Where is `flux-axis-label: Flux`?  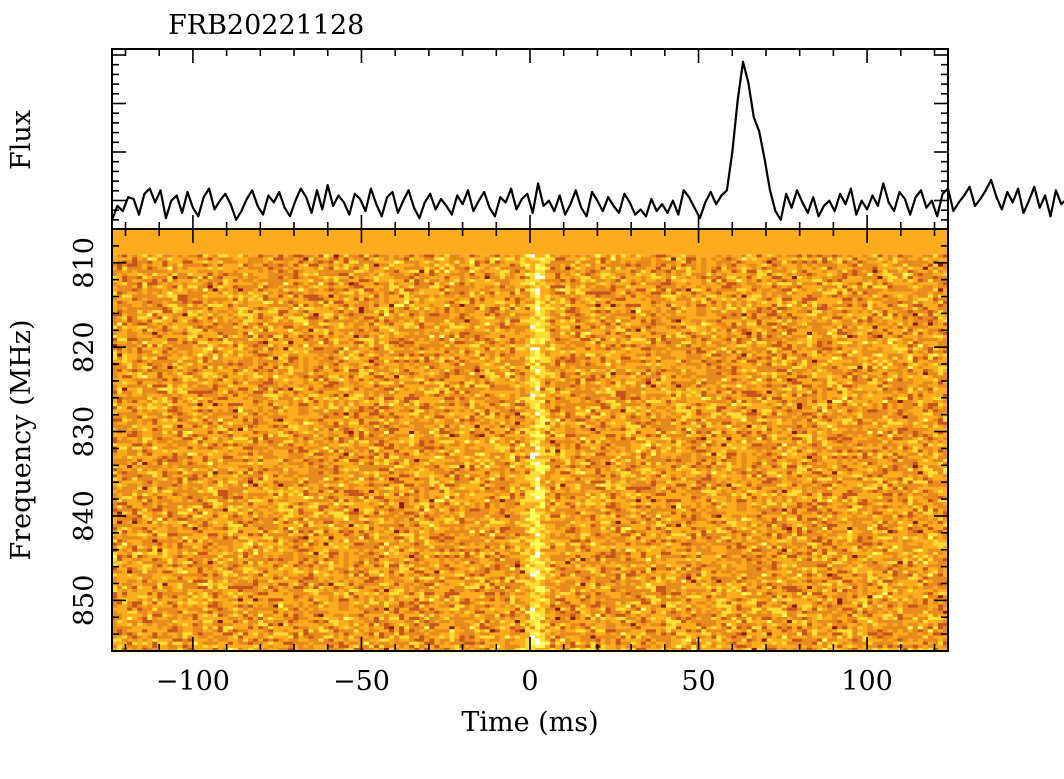
flux-axis-label: Flux is located at coordinates (21, 140).